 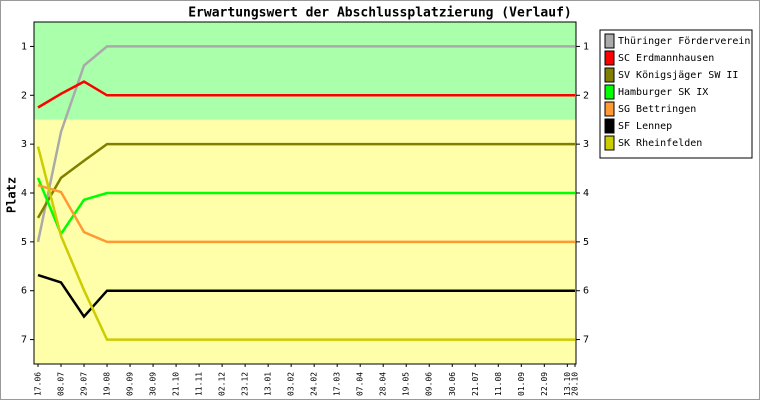 What do you see at coordinates (337, 384) in the screenshot?
I see `x-tick-label: 17.03` at bounding box center [337, 384].